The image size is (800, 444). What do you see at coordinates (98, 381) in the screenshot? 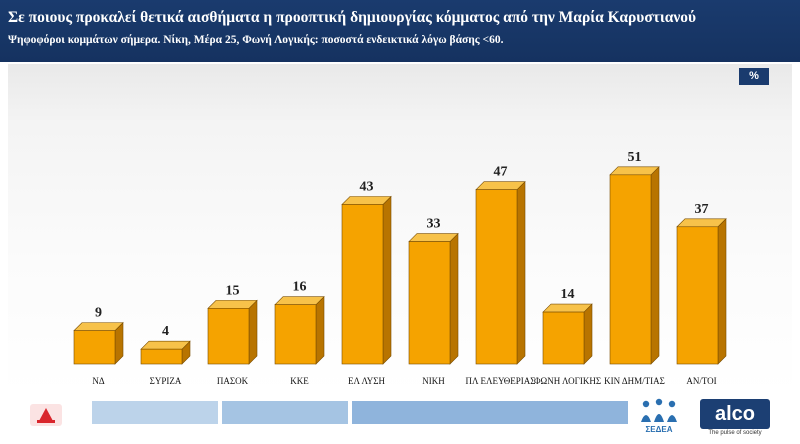
I see `category-label: ΝΔ` at bounding box center [98, 381].